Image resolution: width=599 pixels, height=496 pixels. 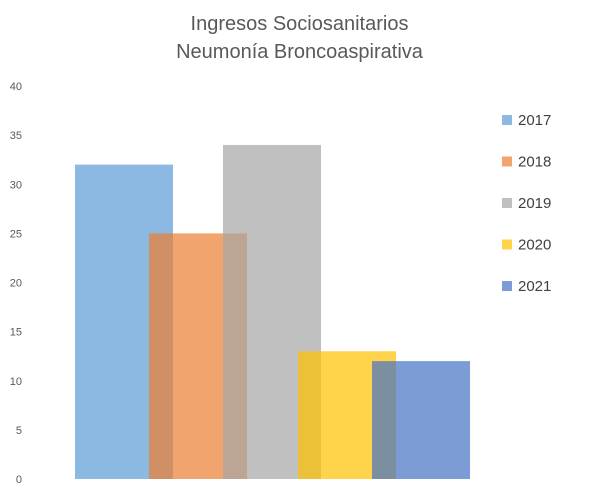 What do you see at coordinates (19, 431) in the screenshot?
I see `y-tick-label: 5` at bounding box center [19, 431].